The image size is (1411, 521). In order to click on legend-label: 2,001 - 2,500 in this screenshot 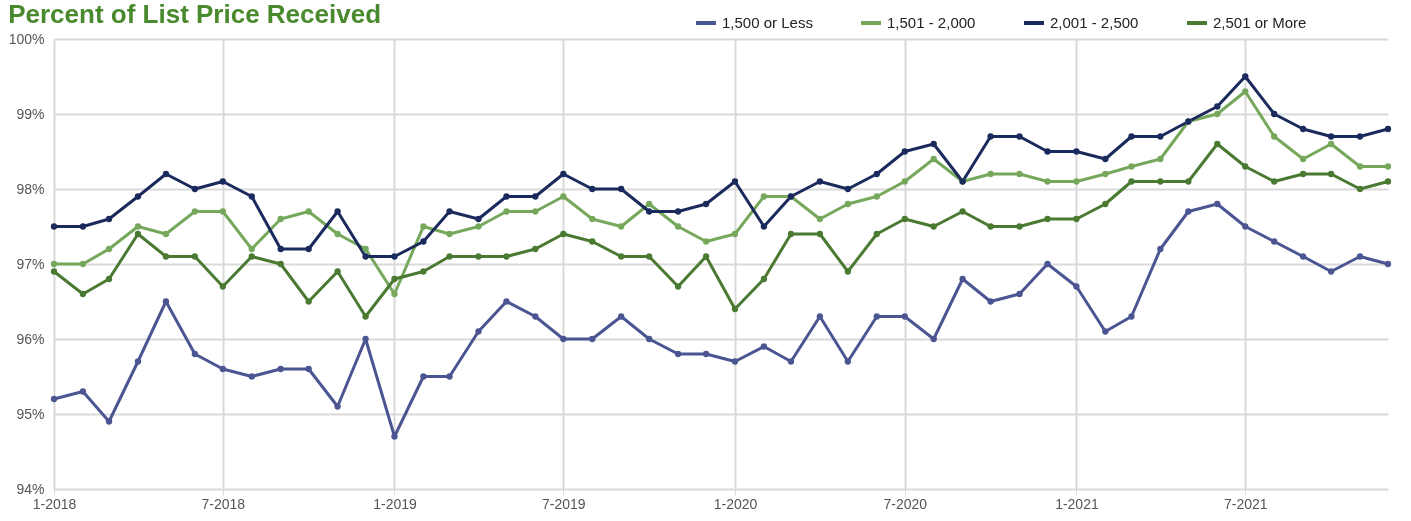, I will do `click(1094, 22)`.